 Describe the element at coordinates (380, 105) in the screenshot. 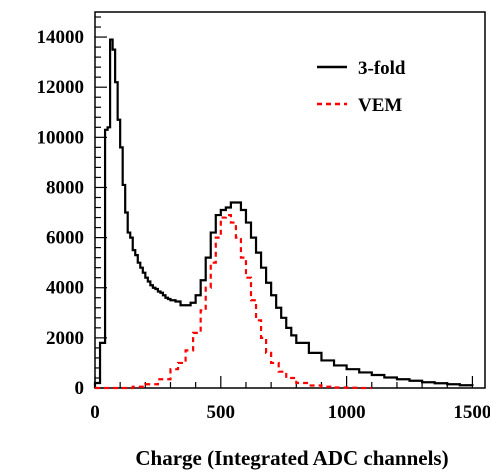

I see `legend-label-vem: VEM` at that location.